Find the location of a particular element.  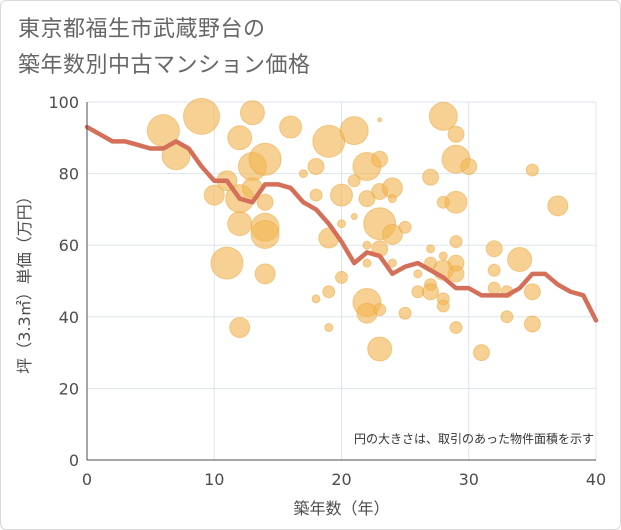

x-tick-label: 10 is located at coordinates (214, 479).